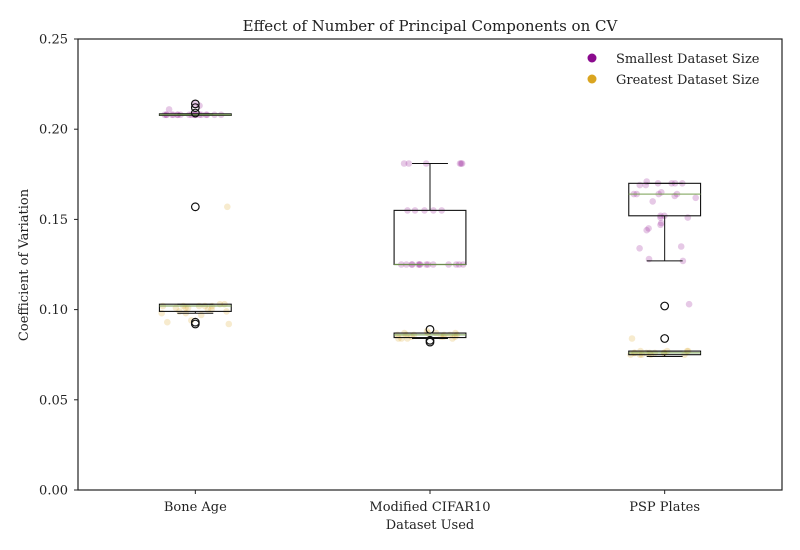  What do you see at coordinates (592, 79) in the screenshot?
I see `legend-marker-greatest` at bounding box center [592, 79].